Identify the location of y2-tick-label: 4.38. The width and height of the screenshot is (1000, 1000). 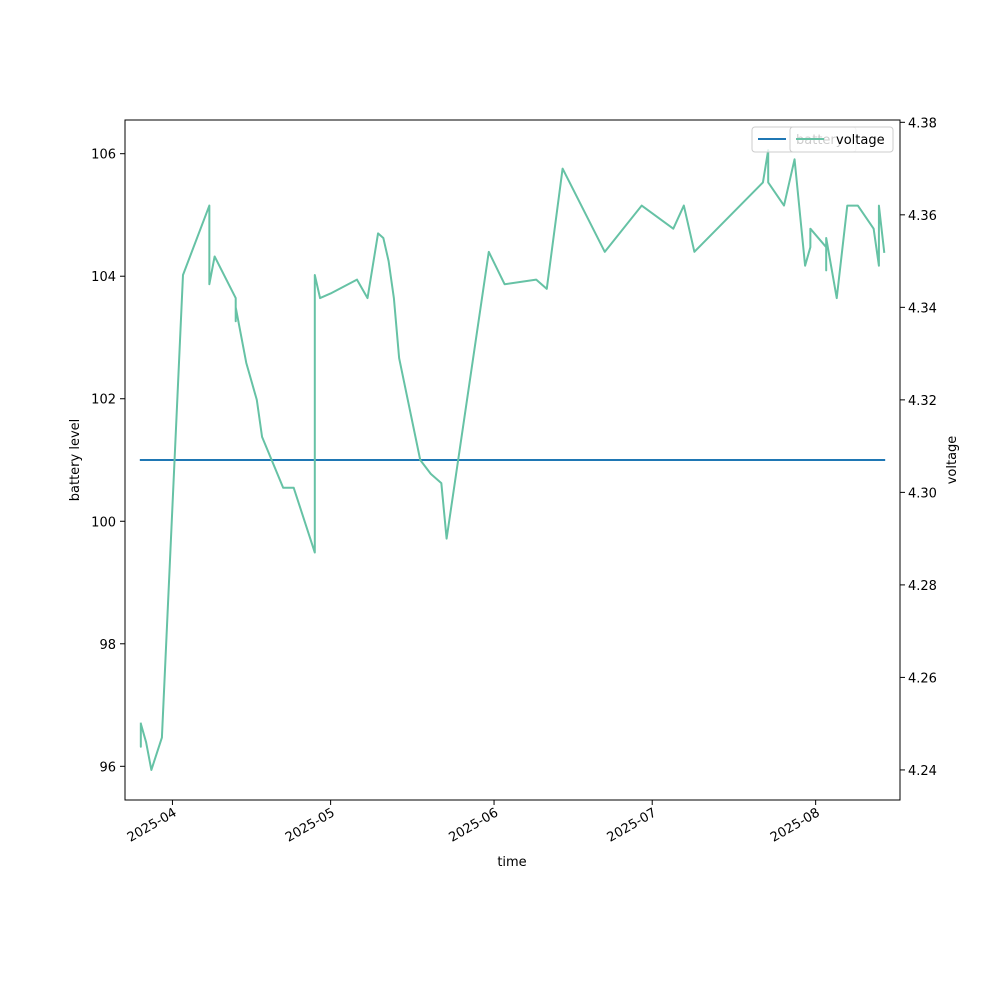
(922, 123).